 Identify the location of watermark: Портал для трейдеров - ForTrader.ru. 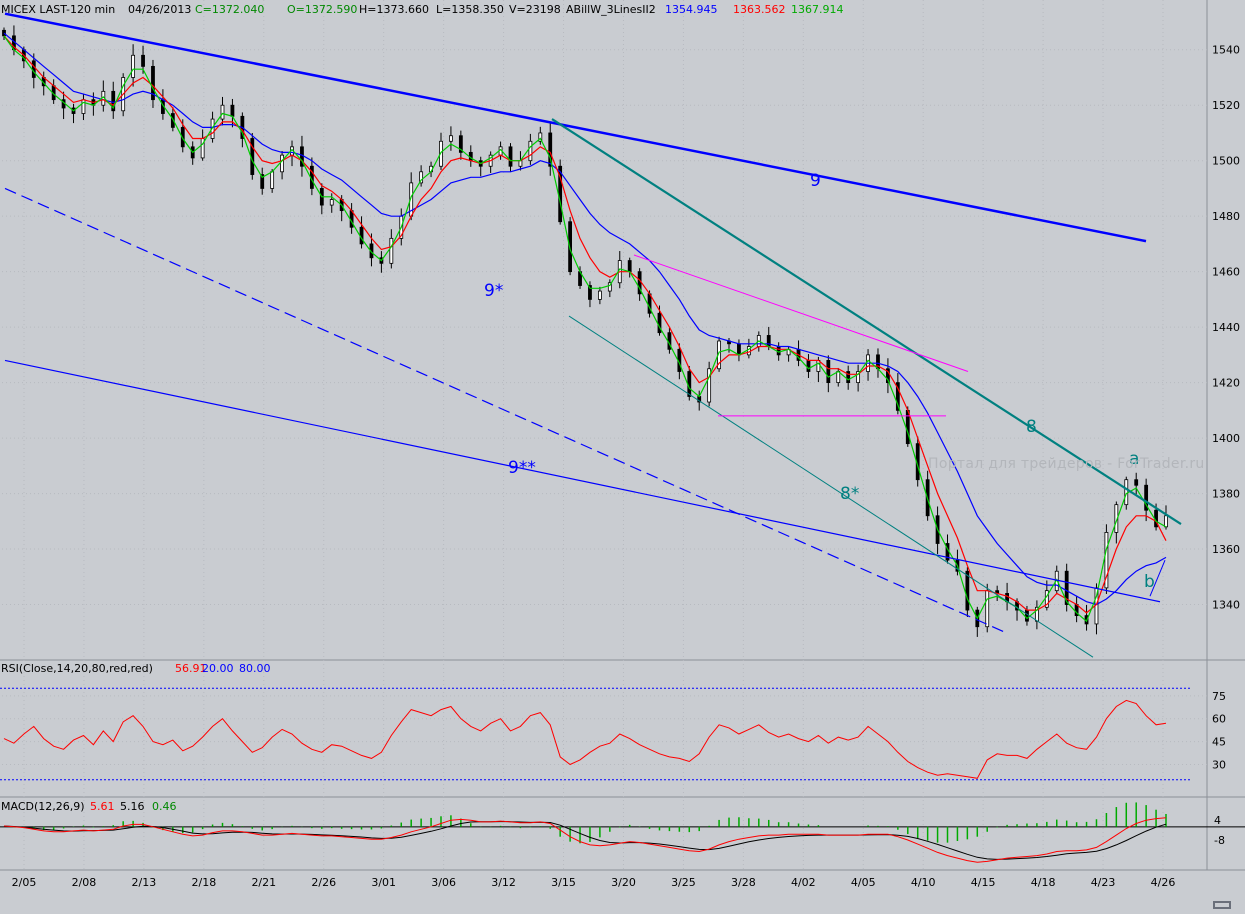
(1066, 464).